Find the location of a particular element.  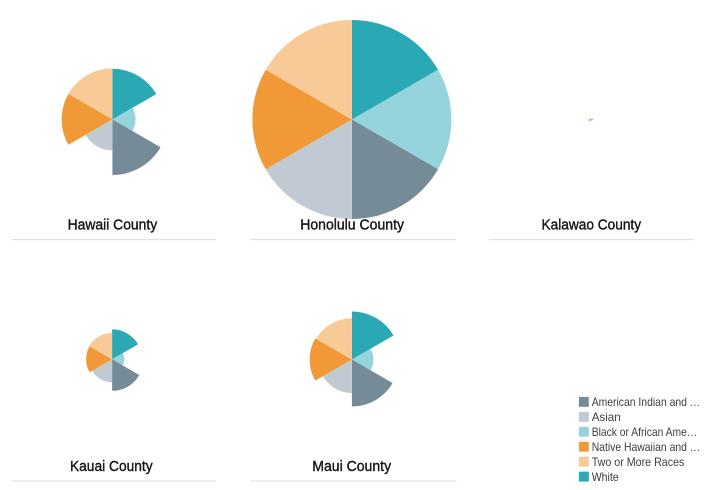

svg-text: White is located at coordinates (605, 477).